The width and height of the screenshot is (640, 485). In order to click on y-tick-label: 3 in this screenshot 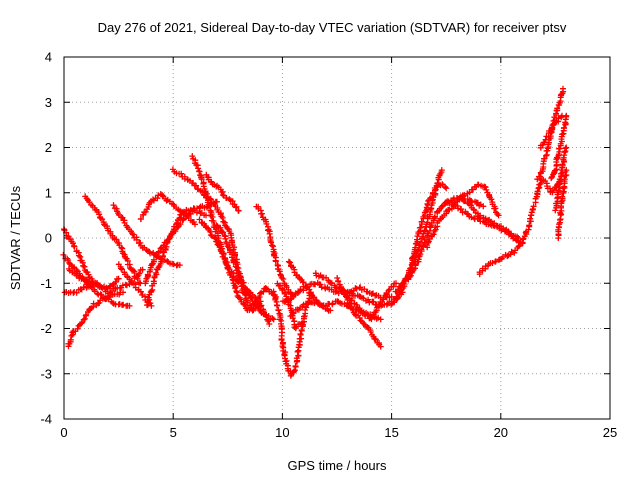, I will do `click(48, 102)`.